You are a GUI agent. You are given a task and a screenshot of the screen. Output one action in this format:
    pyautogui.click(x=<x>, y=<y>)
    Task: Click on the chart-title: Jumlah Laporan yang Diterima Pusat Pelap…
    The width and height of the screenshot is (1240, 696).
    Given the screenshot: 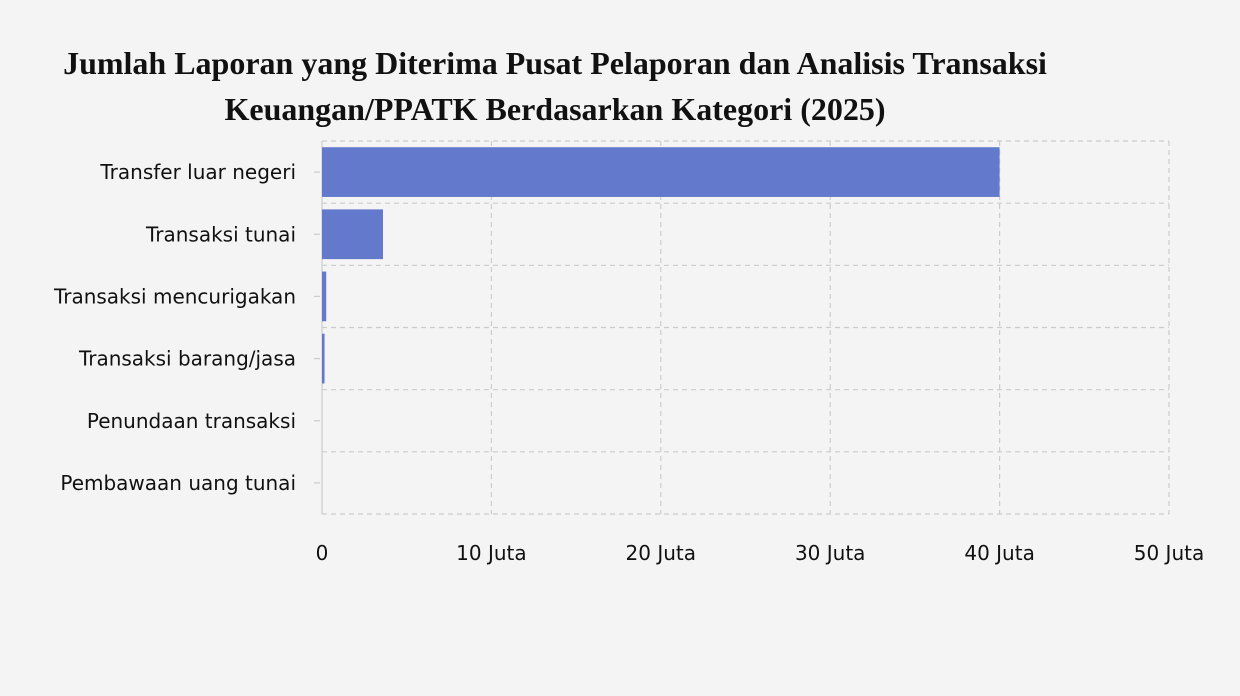 What is the action you would take?
    pyautogui.click(x=555, y=86)
    